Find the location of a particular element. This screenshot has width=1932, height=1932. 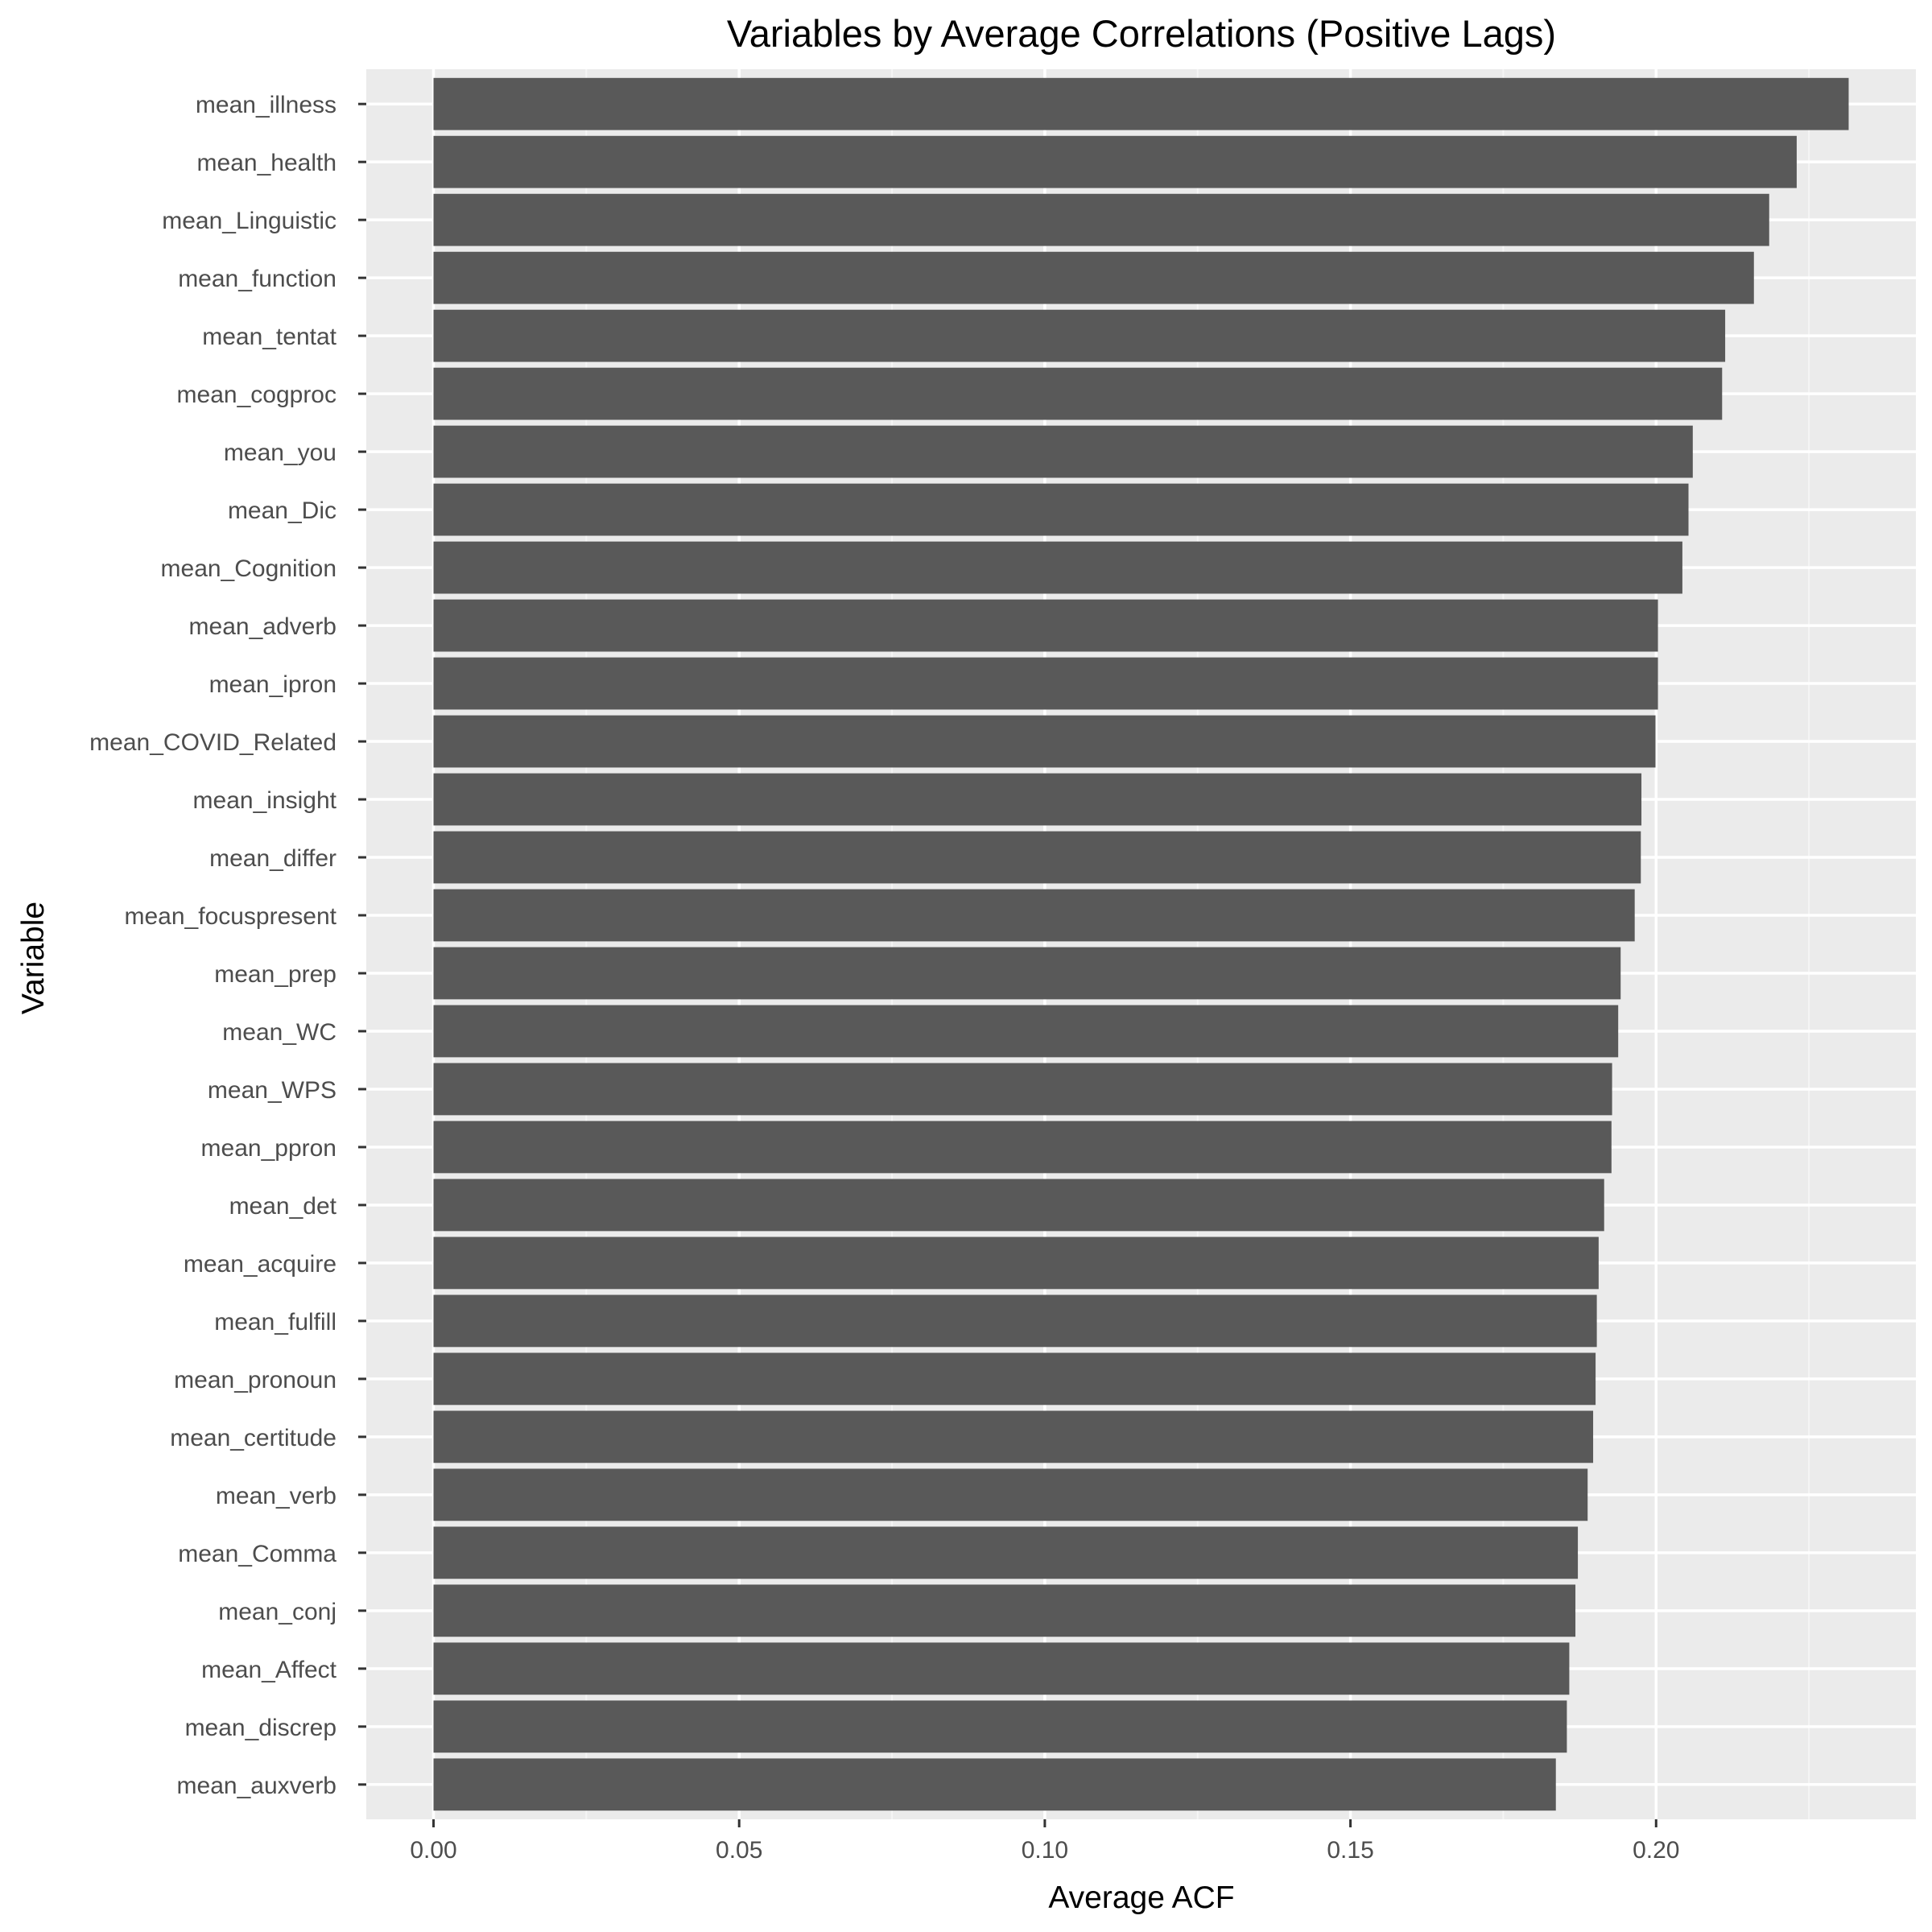

y-axis-title: Variable is located at coordinates (33, 958).